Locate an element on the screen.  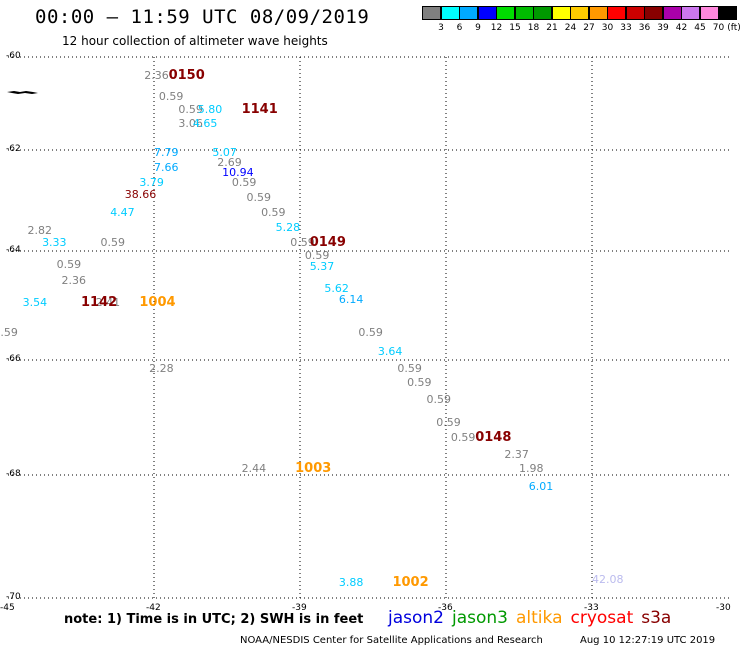
wave-height-value: 7.66 is located at coordinates (166, 167).